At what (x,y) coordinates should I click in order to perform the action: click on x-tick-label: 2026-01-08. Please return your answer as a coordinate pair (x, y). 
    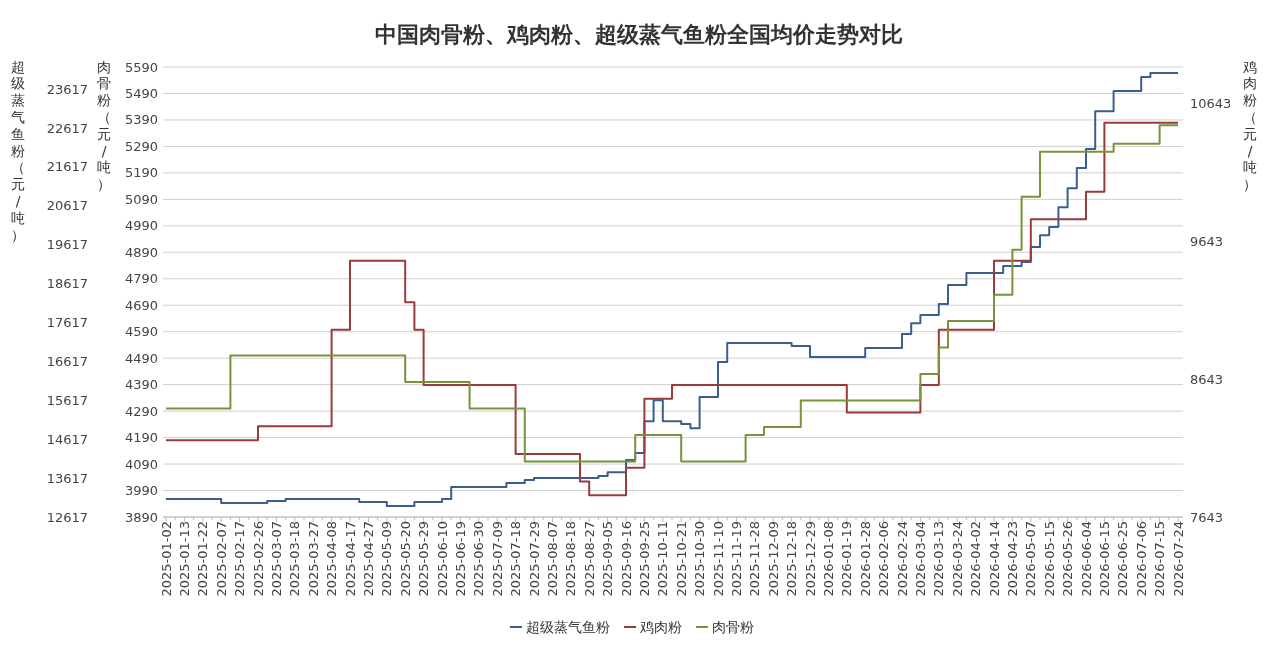
    Looking at the image, I should click on (828, 559).